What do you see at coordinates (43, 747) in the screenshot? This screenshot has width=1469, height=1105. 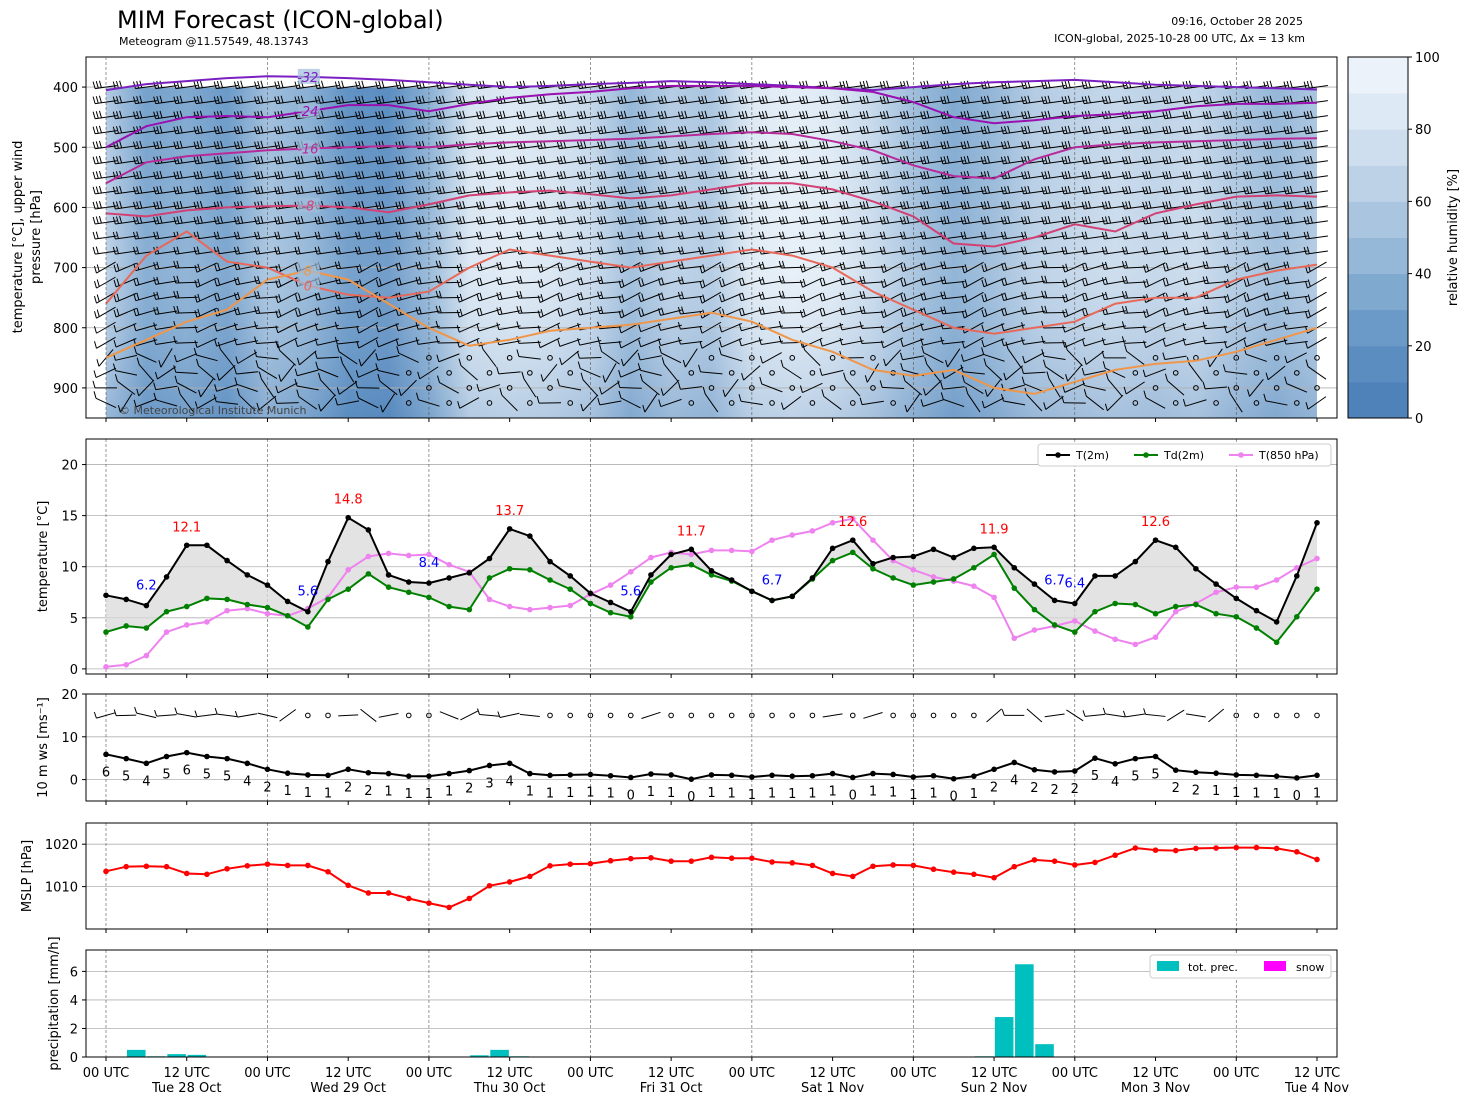 I see `y-axis-label: 10 m ws [ms⁻¹]` at bounding box center [43, 747].